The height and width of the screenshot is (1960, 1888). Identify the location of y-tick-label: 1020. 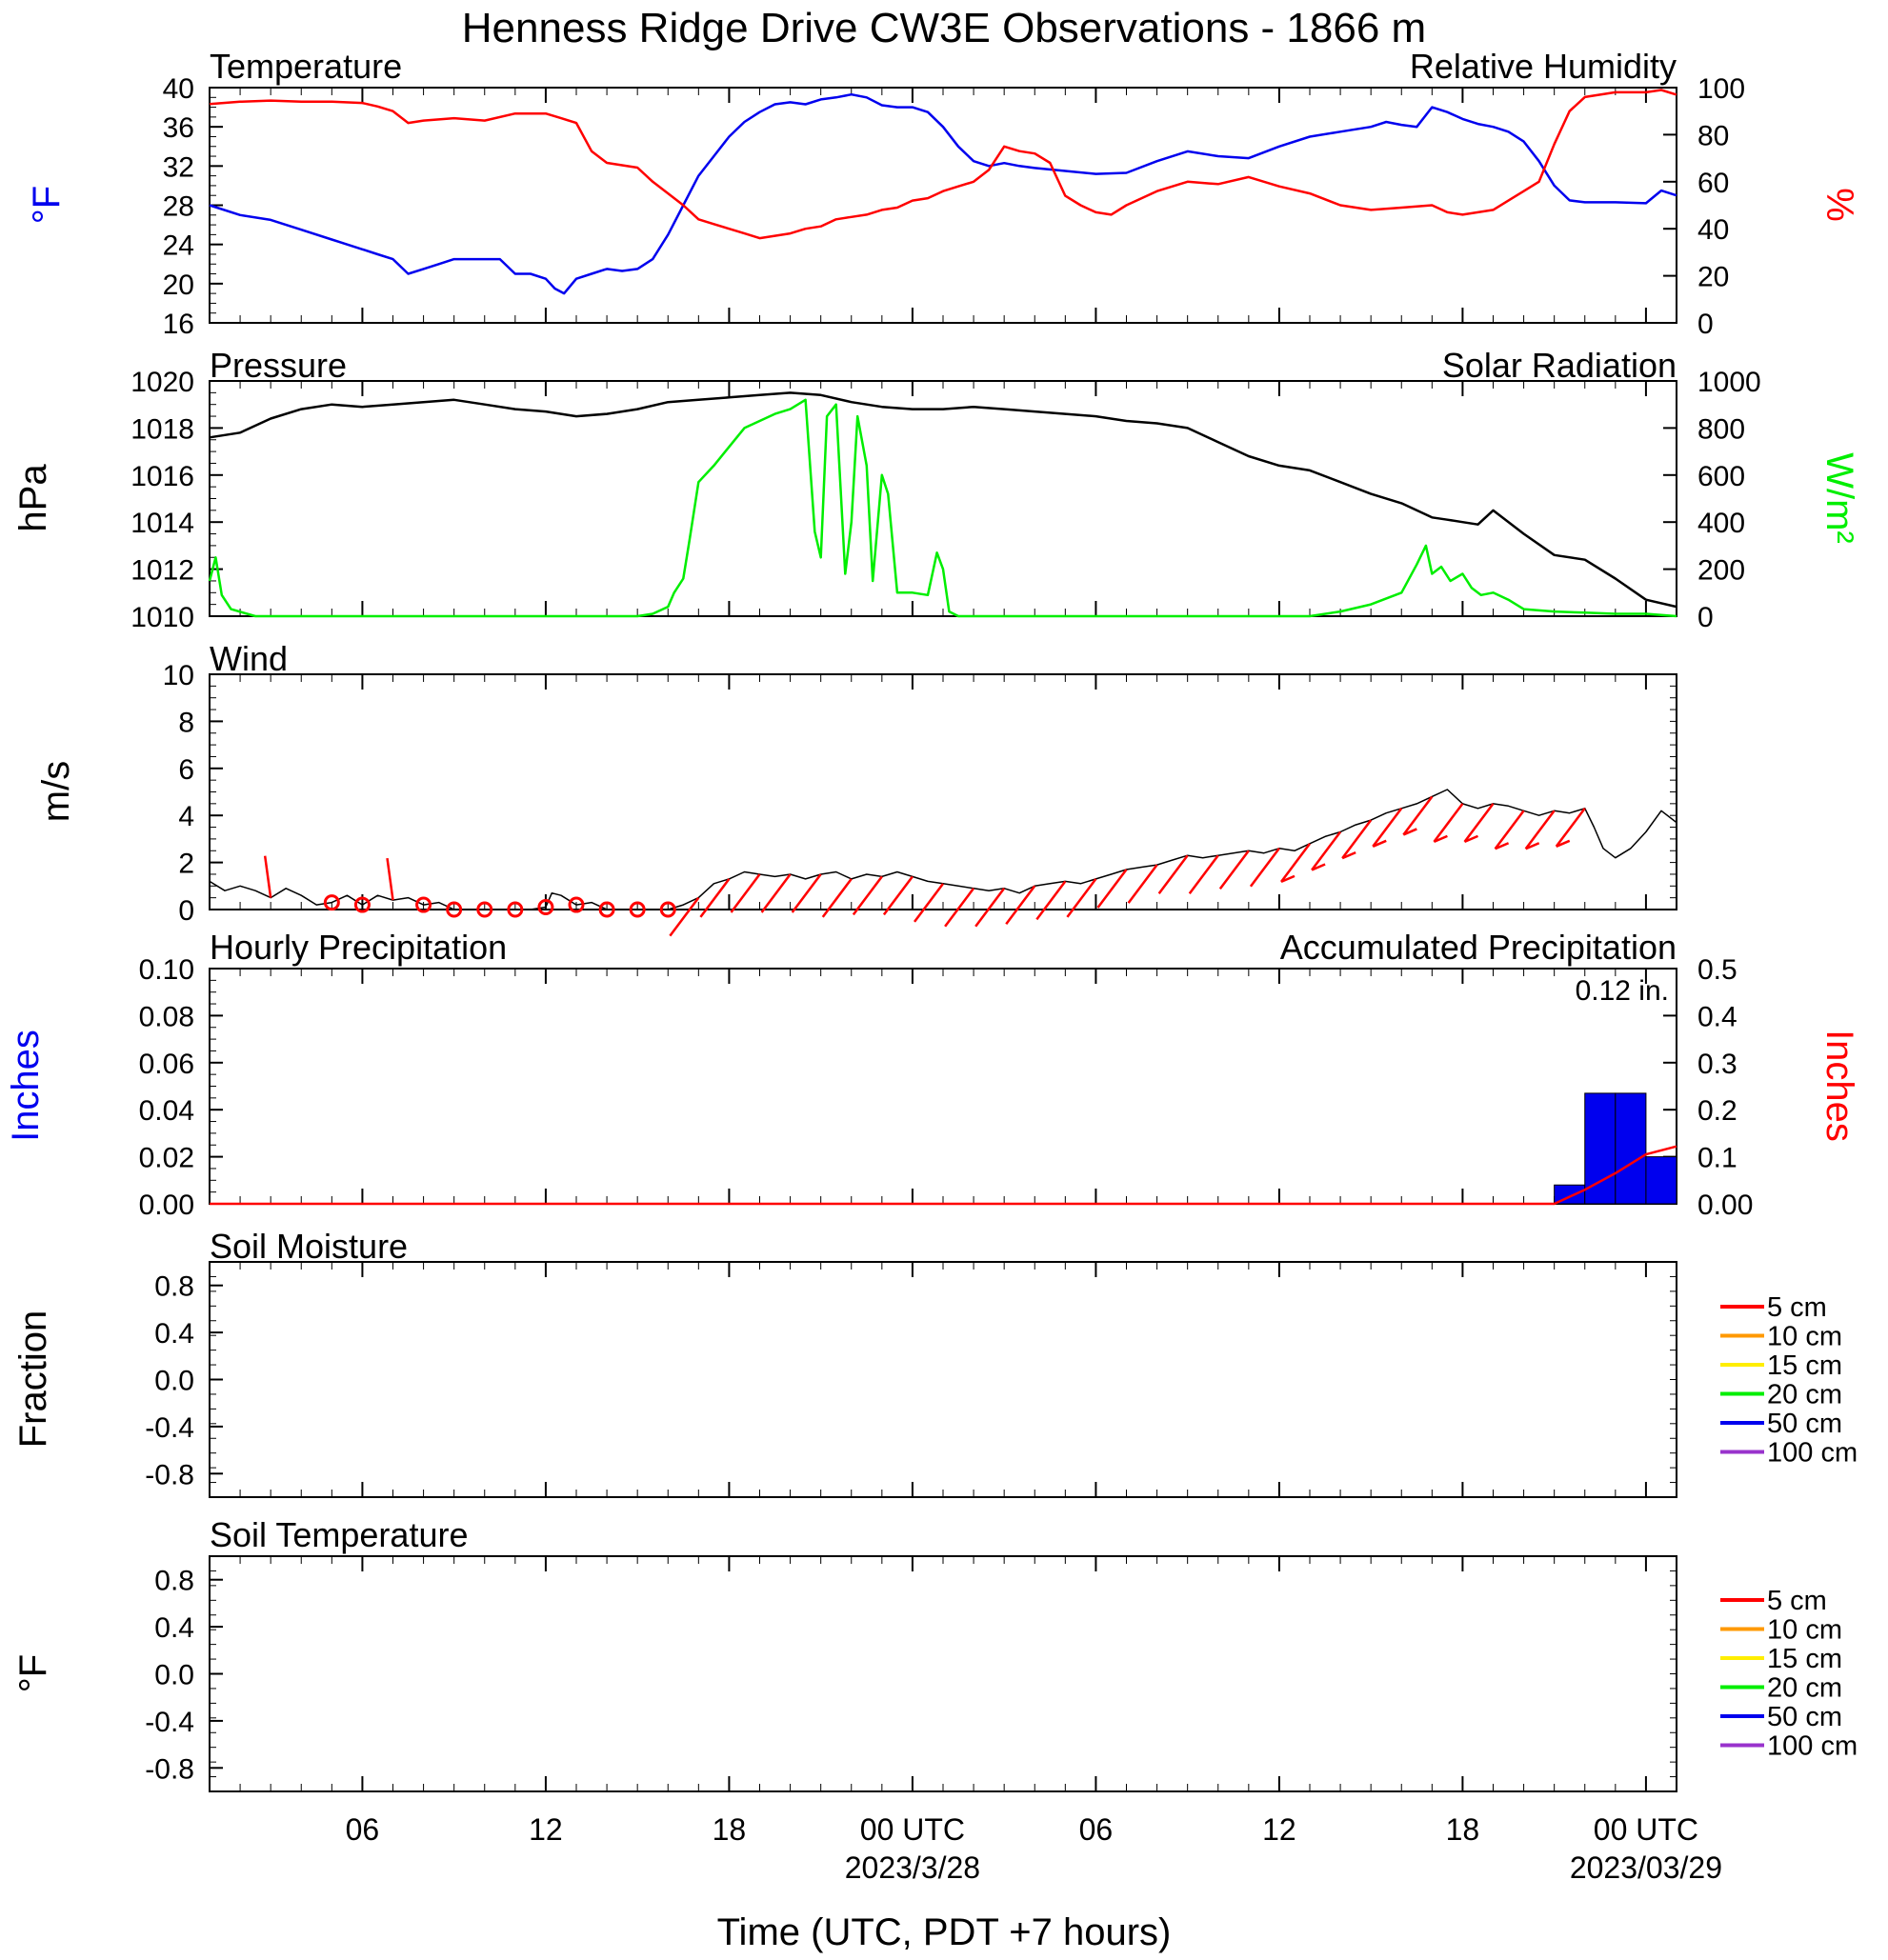
(162, 382).